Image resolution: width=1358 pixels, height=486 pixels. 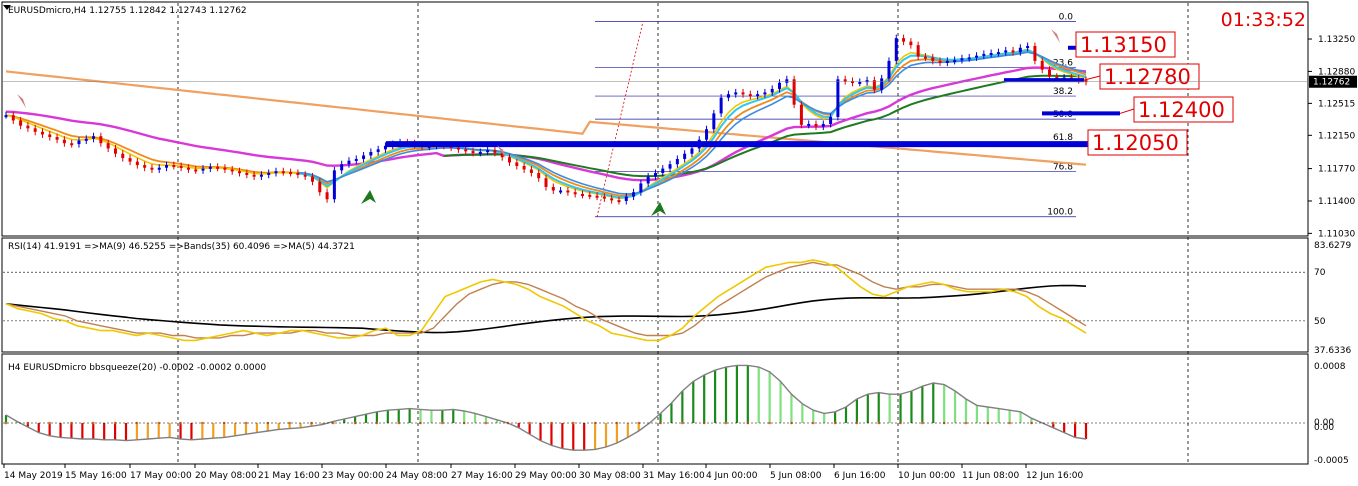 I want to click on rsi-tick: 37.6336, so click(x=1332, y=351).